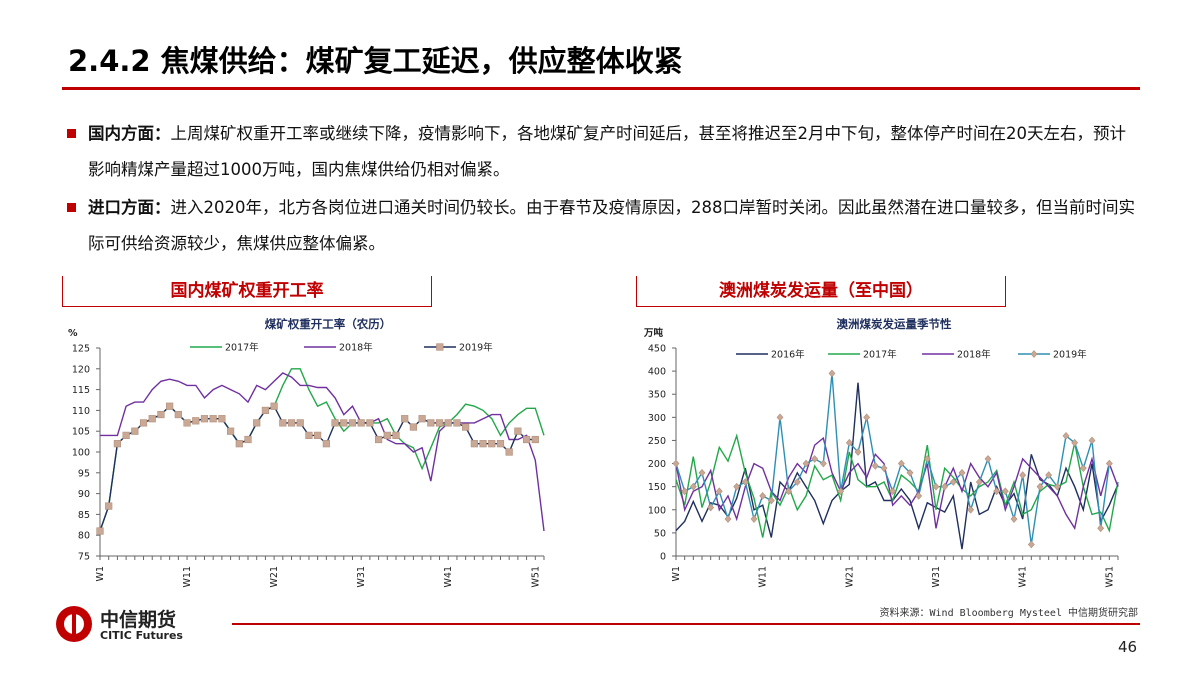 This screenshot has width=1200, height=675. Describe the element at coordinates (653, 333) in the screenshot. I see `y-axis-unit: 万吨` at that location.